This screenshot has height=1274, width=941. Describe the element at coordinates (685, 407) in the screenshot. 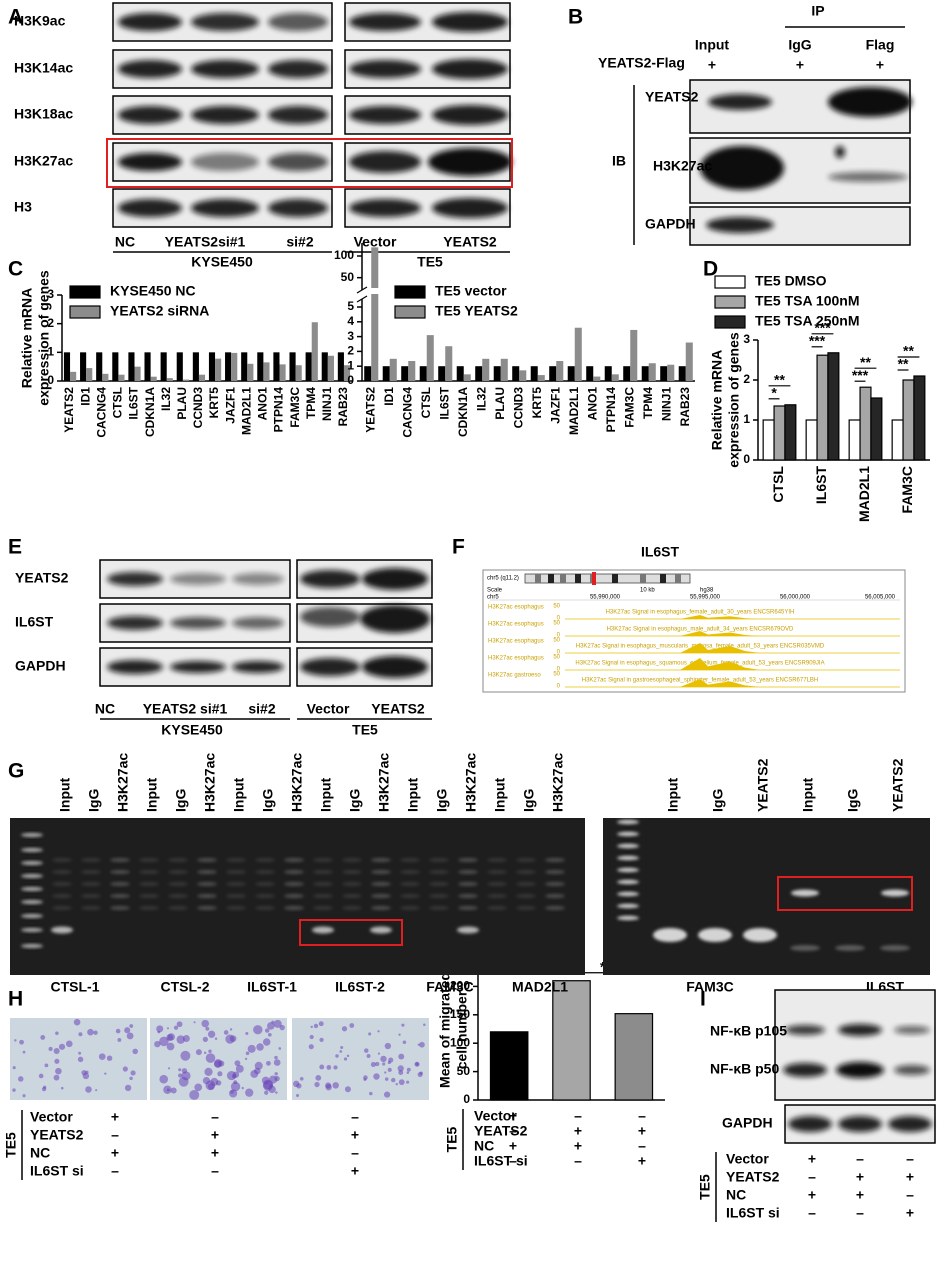

I see `x-tick-label: RAB23` at that location.